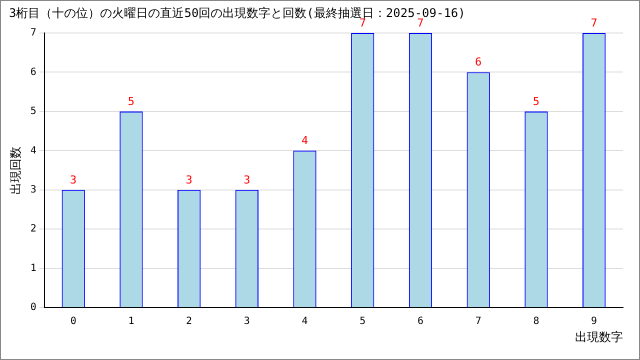 This screenshot has width=640, height=360. What do you see at coordinates (594, 23) in the screenshot?
I see `data-label: 7` at bounding box center [594, 23].